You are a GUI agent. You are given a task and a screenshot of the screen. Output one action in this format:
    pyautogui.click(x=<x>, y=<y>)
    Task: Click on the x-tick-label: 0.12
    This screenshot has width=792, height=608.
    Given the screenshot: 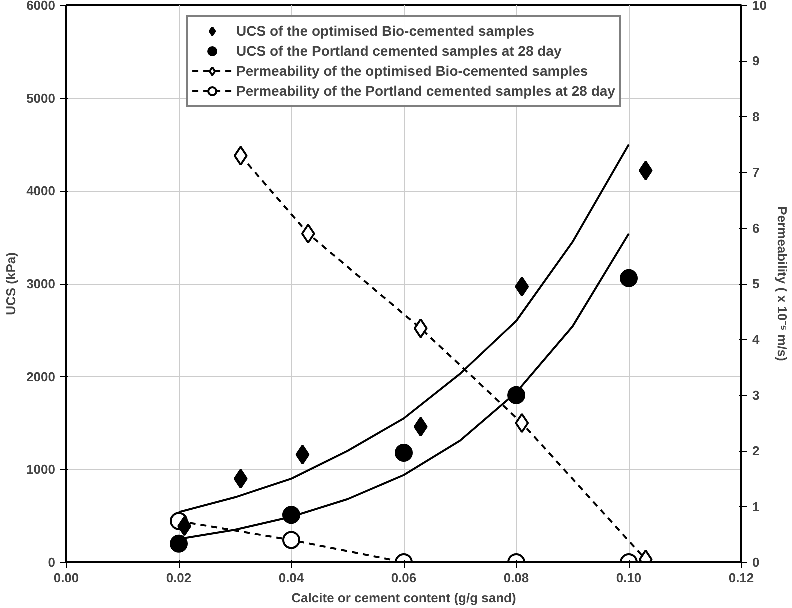 What is the action you would take?
    pyautogui.click(x=741, y=578)
    